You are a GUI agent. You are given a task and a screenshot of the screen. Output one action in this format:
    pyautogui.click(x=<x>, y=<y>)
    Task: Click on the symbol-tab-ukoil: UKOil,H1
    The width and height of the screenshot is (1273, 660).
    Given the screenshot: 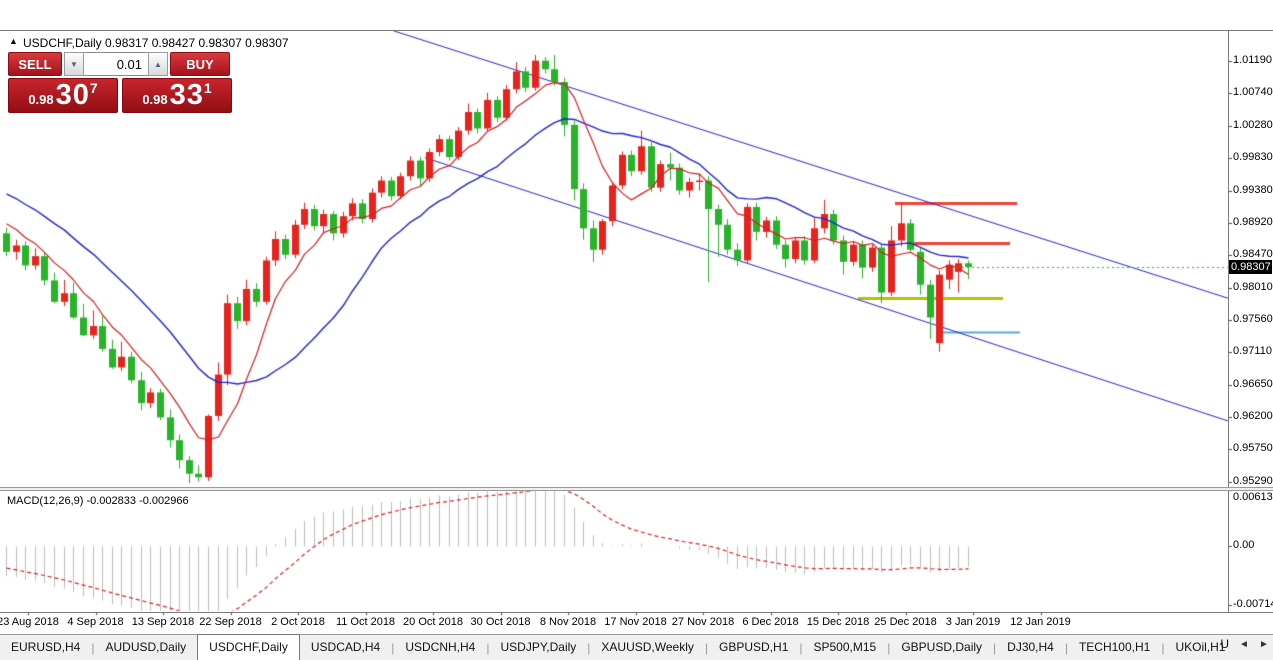 What is the action you would take?
    pyautogui.click(x=1200, y=647)
    